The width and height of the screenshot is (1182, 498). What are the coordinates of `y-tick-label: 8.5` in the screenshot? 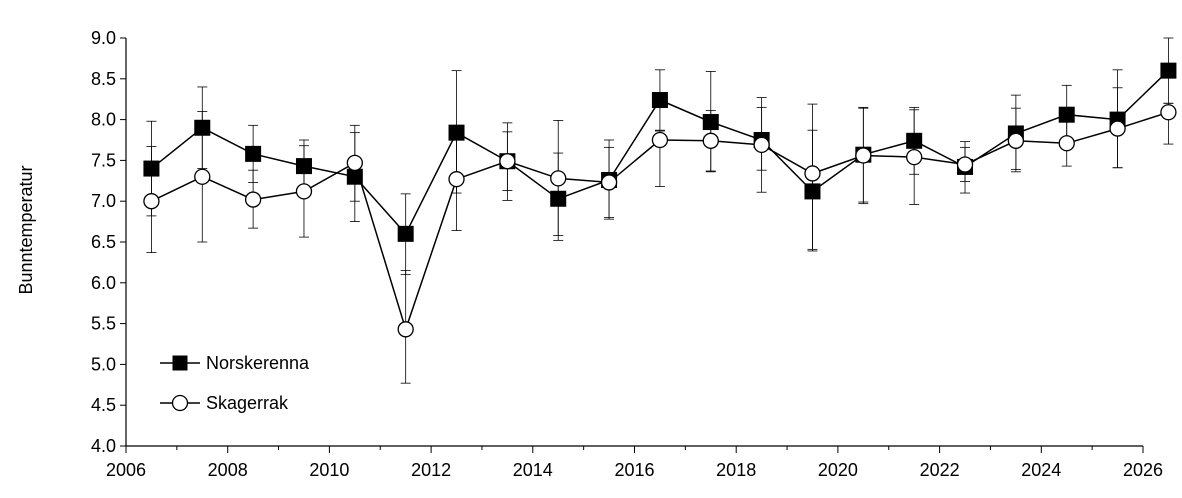 It's located at (103, 79).